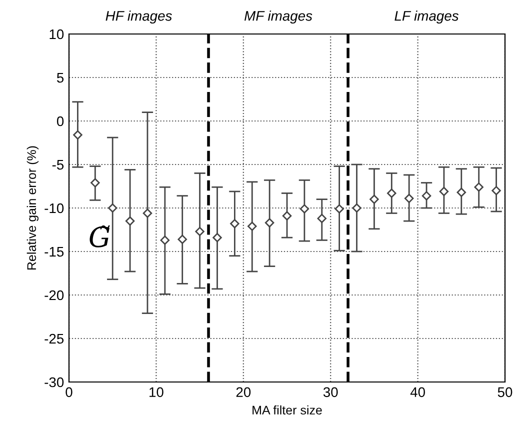 The width and height of the screenshot is (519, 432). I want to click on y-axis-title: Relative gain error (%), so click(32, 208).